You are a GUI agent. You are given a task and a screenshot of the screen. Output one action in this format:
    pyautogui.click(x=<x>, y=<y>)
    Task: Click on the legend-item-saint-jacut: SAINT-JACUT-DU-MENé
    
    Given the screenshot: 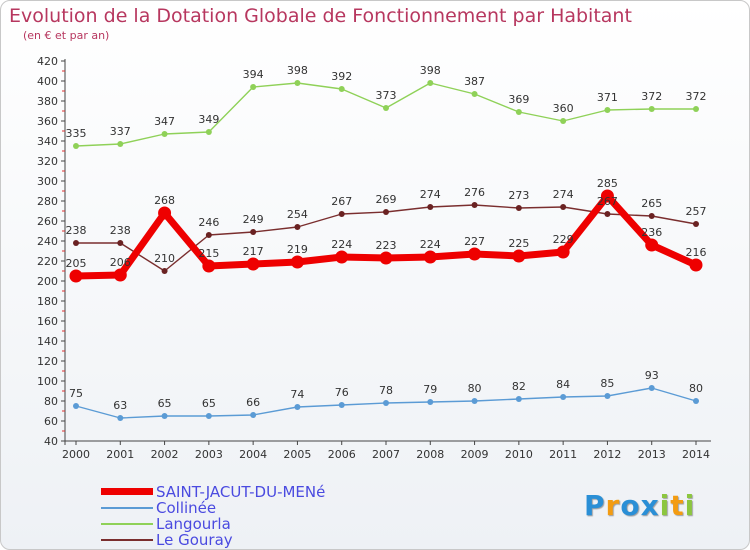 What is the action you would take?
    pyautogui.click(x=271, y=492)
    